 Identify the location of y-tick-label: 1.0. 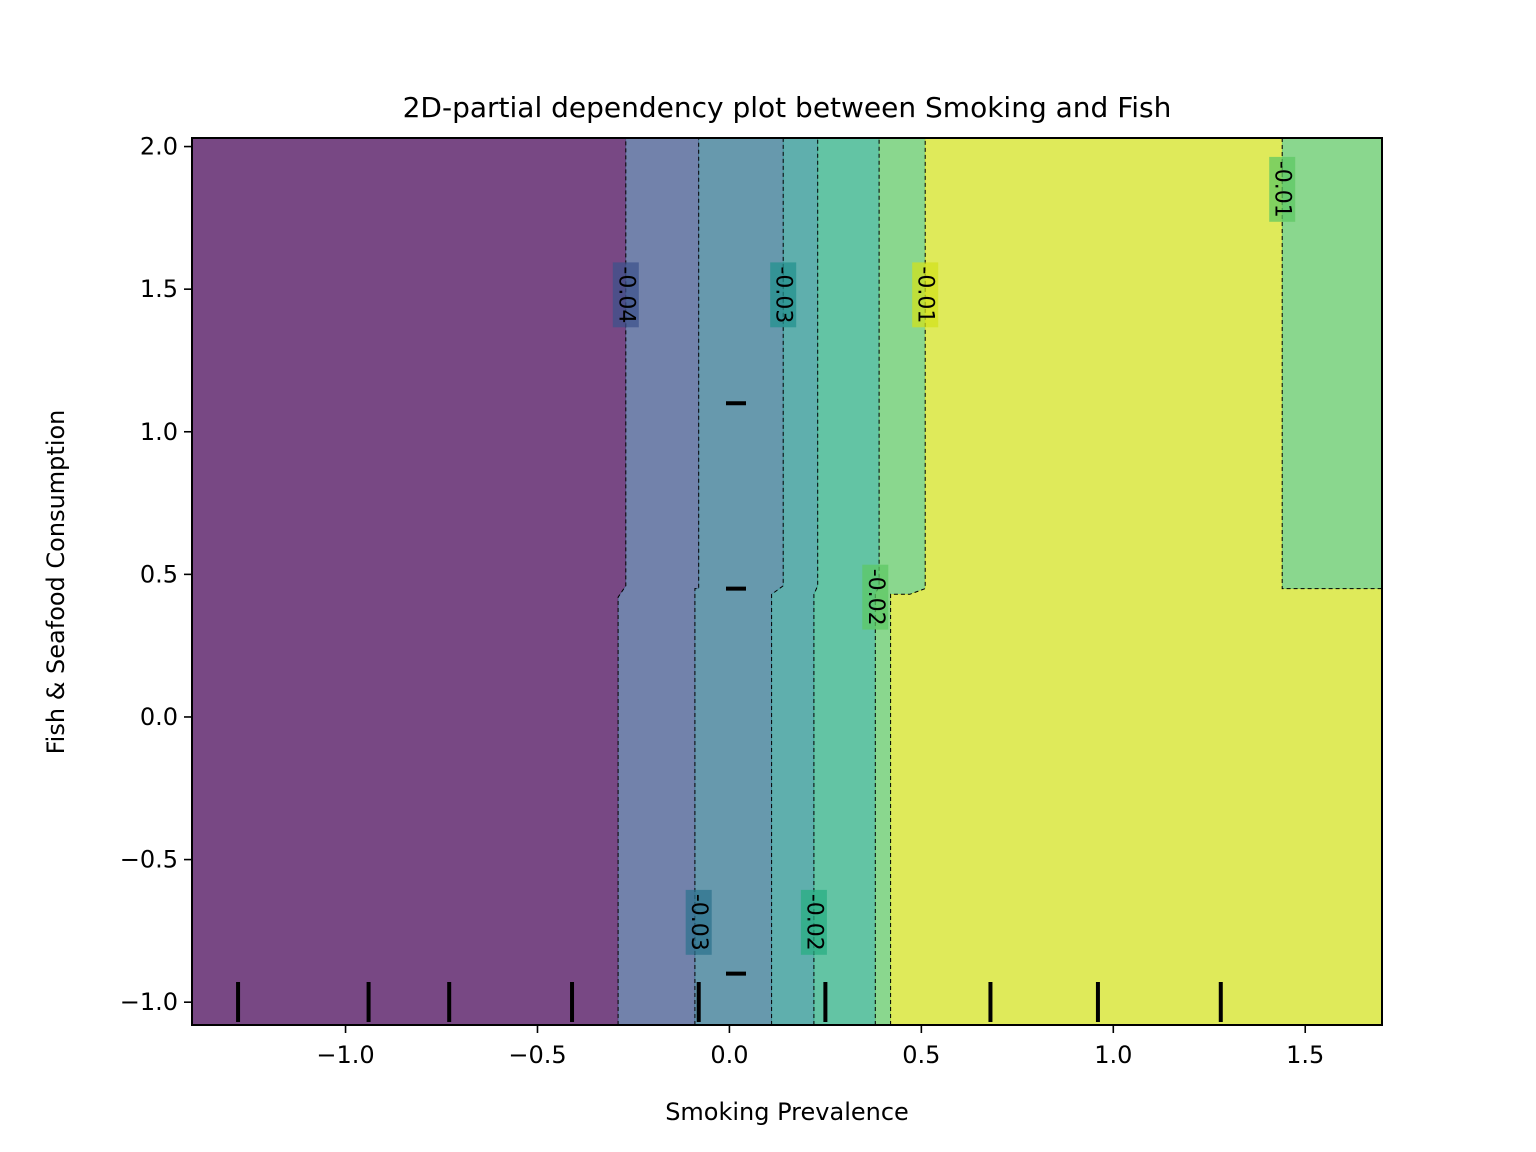
(159, 432).